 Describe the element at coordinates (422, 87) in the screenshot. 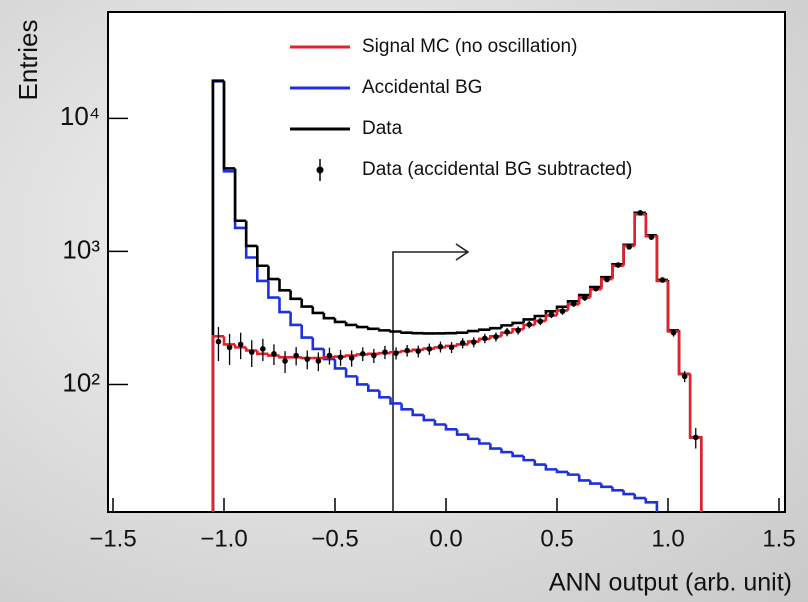

I see `legend-label: Accidental BG` at that location.